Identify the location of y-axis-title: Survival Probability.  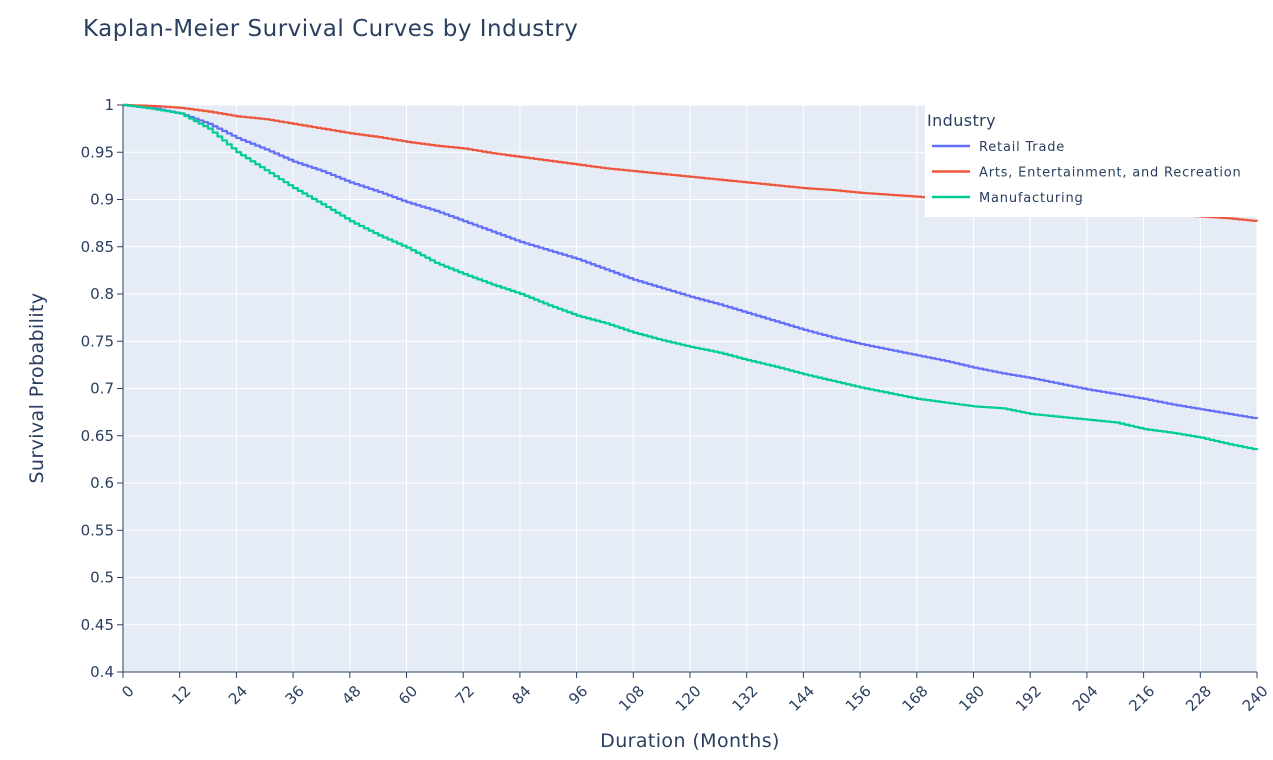
(37, 387).